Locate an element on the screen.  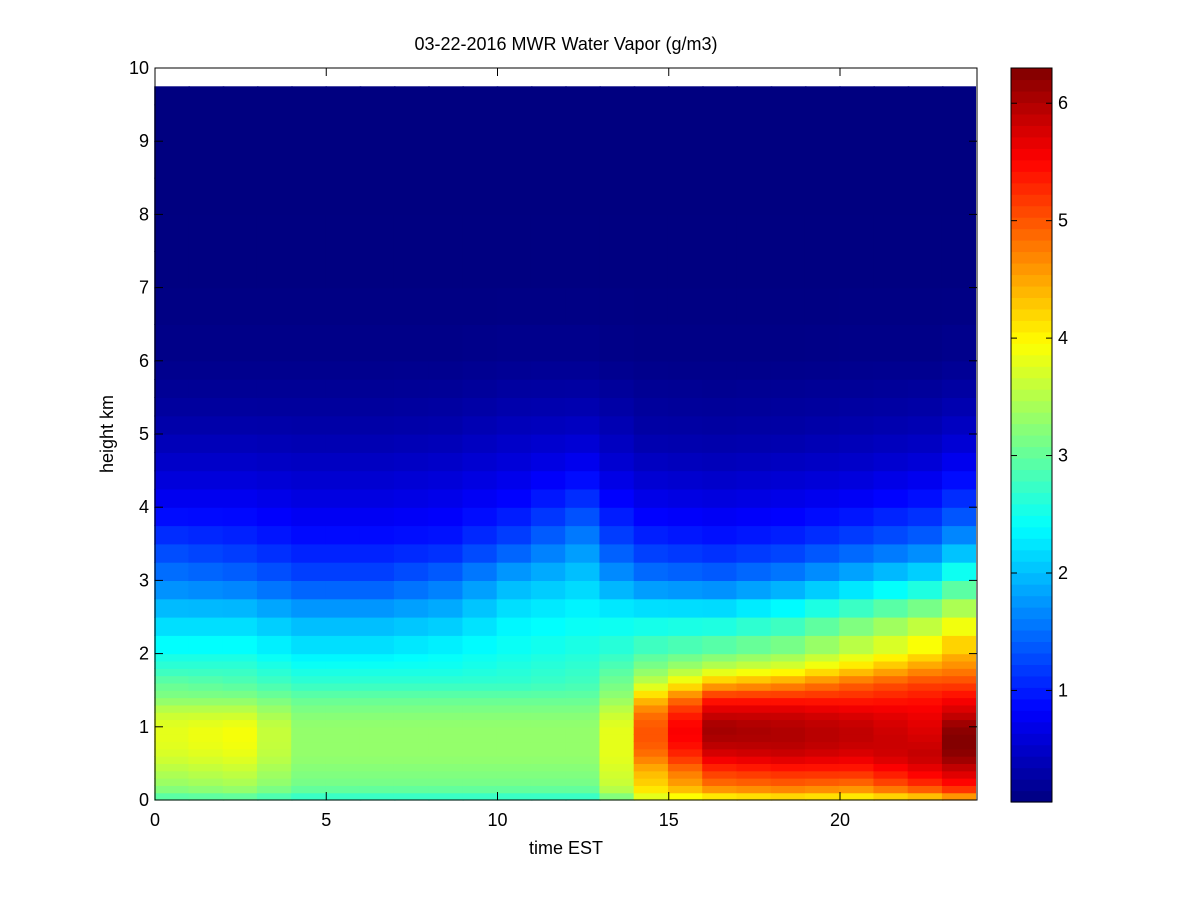
y-tick-label: 7 is located at coordinates (144, 288).